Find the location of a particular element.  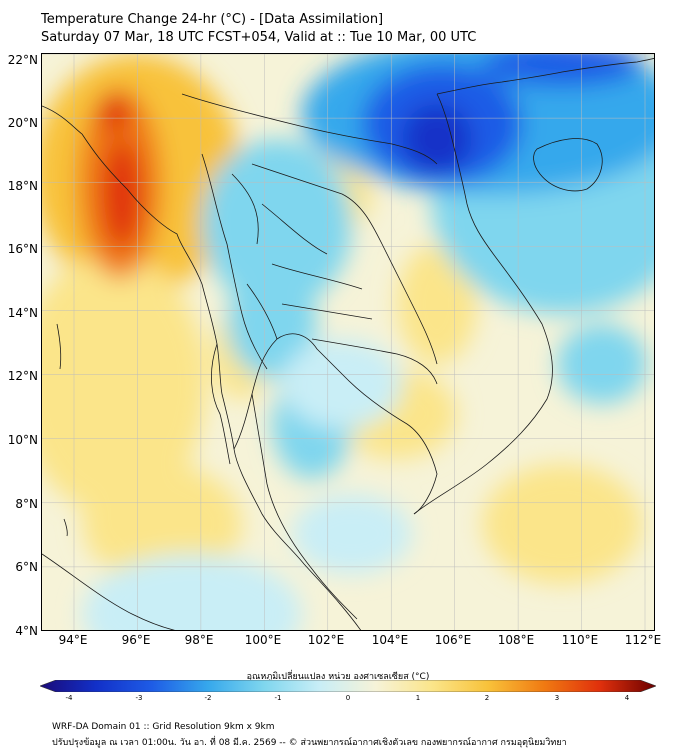

warm-patch-vietnam is located at coordinates (437, 304).